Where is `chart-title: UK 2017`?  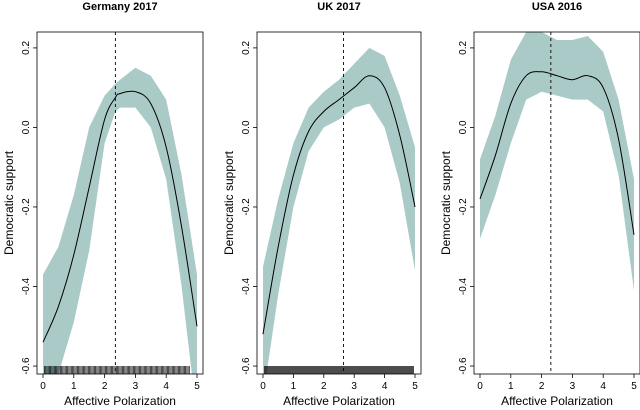
chart-title: UK 2017 is located at coordinates (338, 7).